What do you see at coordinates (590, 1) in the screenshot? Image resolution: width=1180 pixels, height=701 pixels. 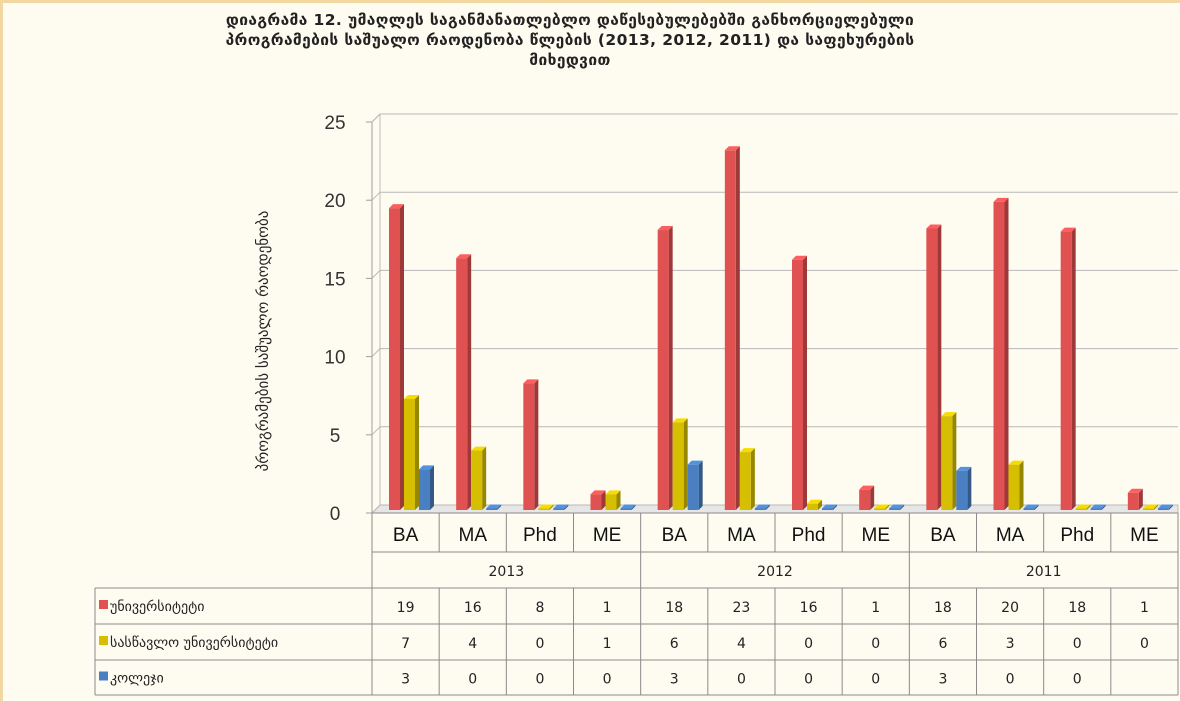 I see `top-border` at bounding box center [590, 1].